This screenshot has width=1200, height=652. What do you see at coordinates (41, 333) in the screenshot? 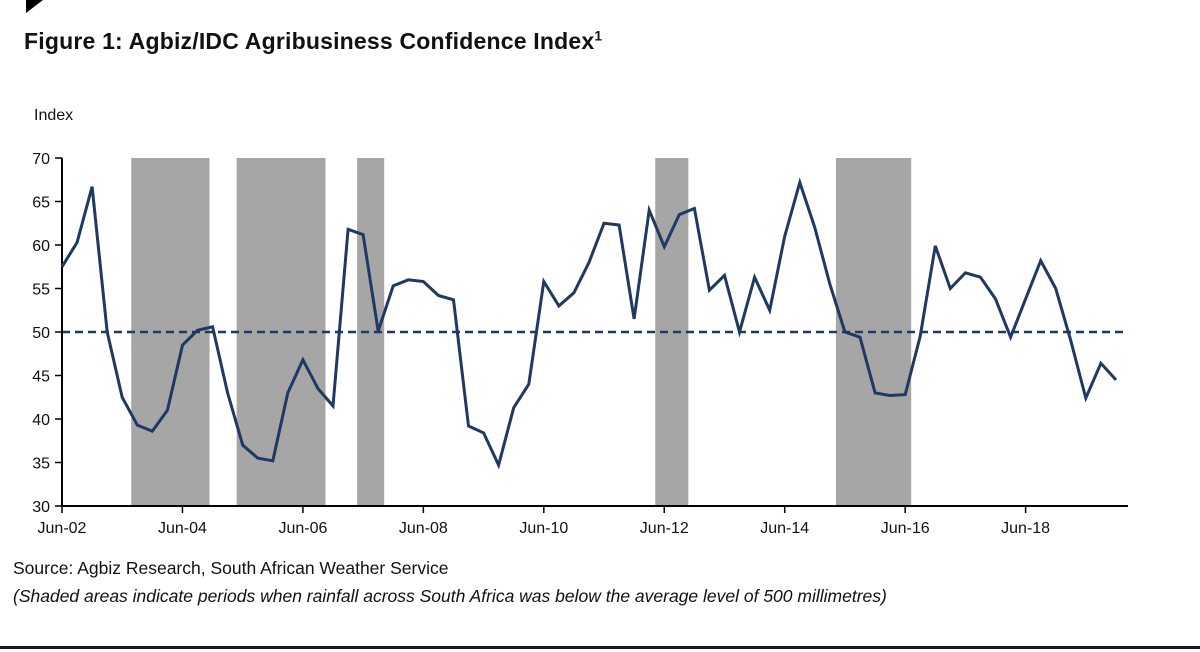
I see `y-tick-label: 50` at bounding box center [41, 333].